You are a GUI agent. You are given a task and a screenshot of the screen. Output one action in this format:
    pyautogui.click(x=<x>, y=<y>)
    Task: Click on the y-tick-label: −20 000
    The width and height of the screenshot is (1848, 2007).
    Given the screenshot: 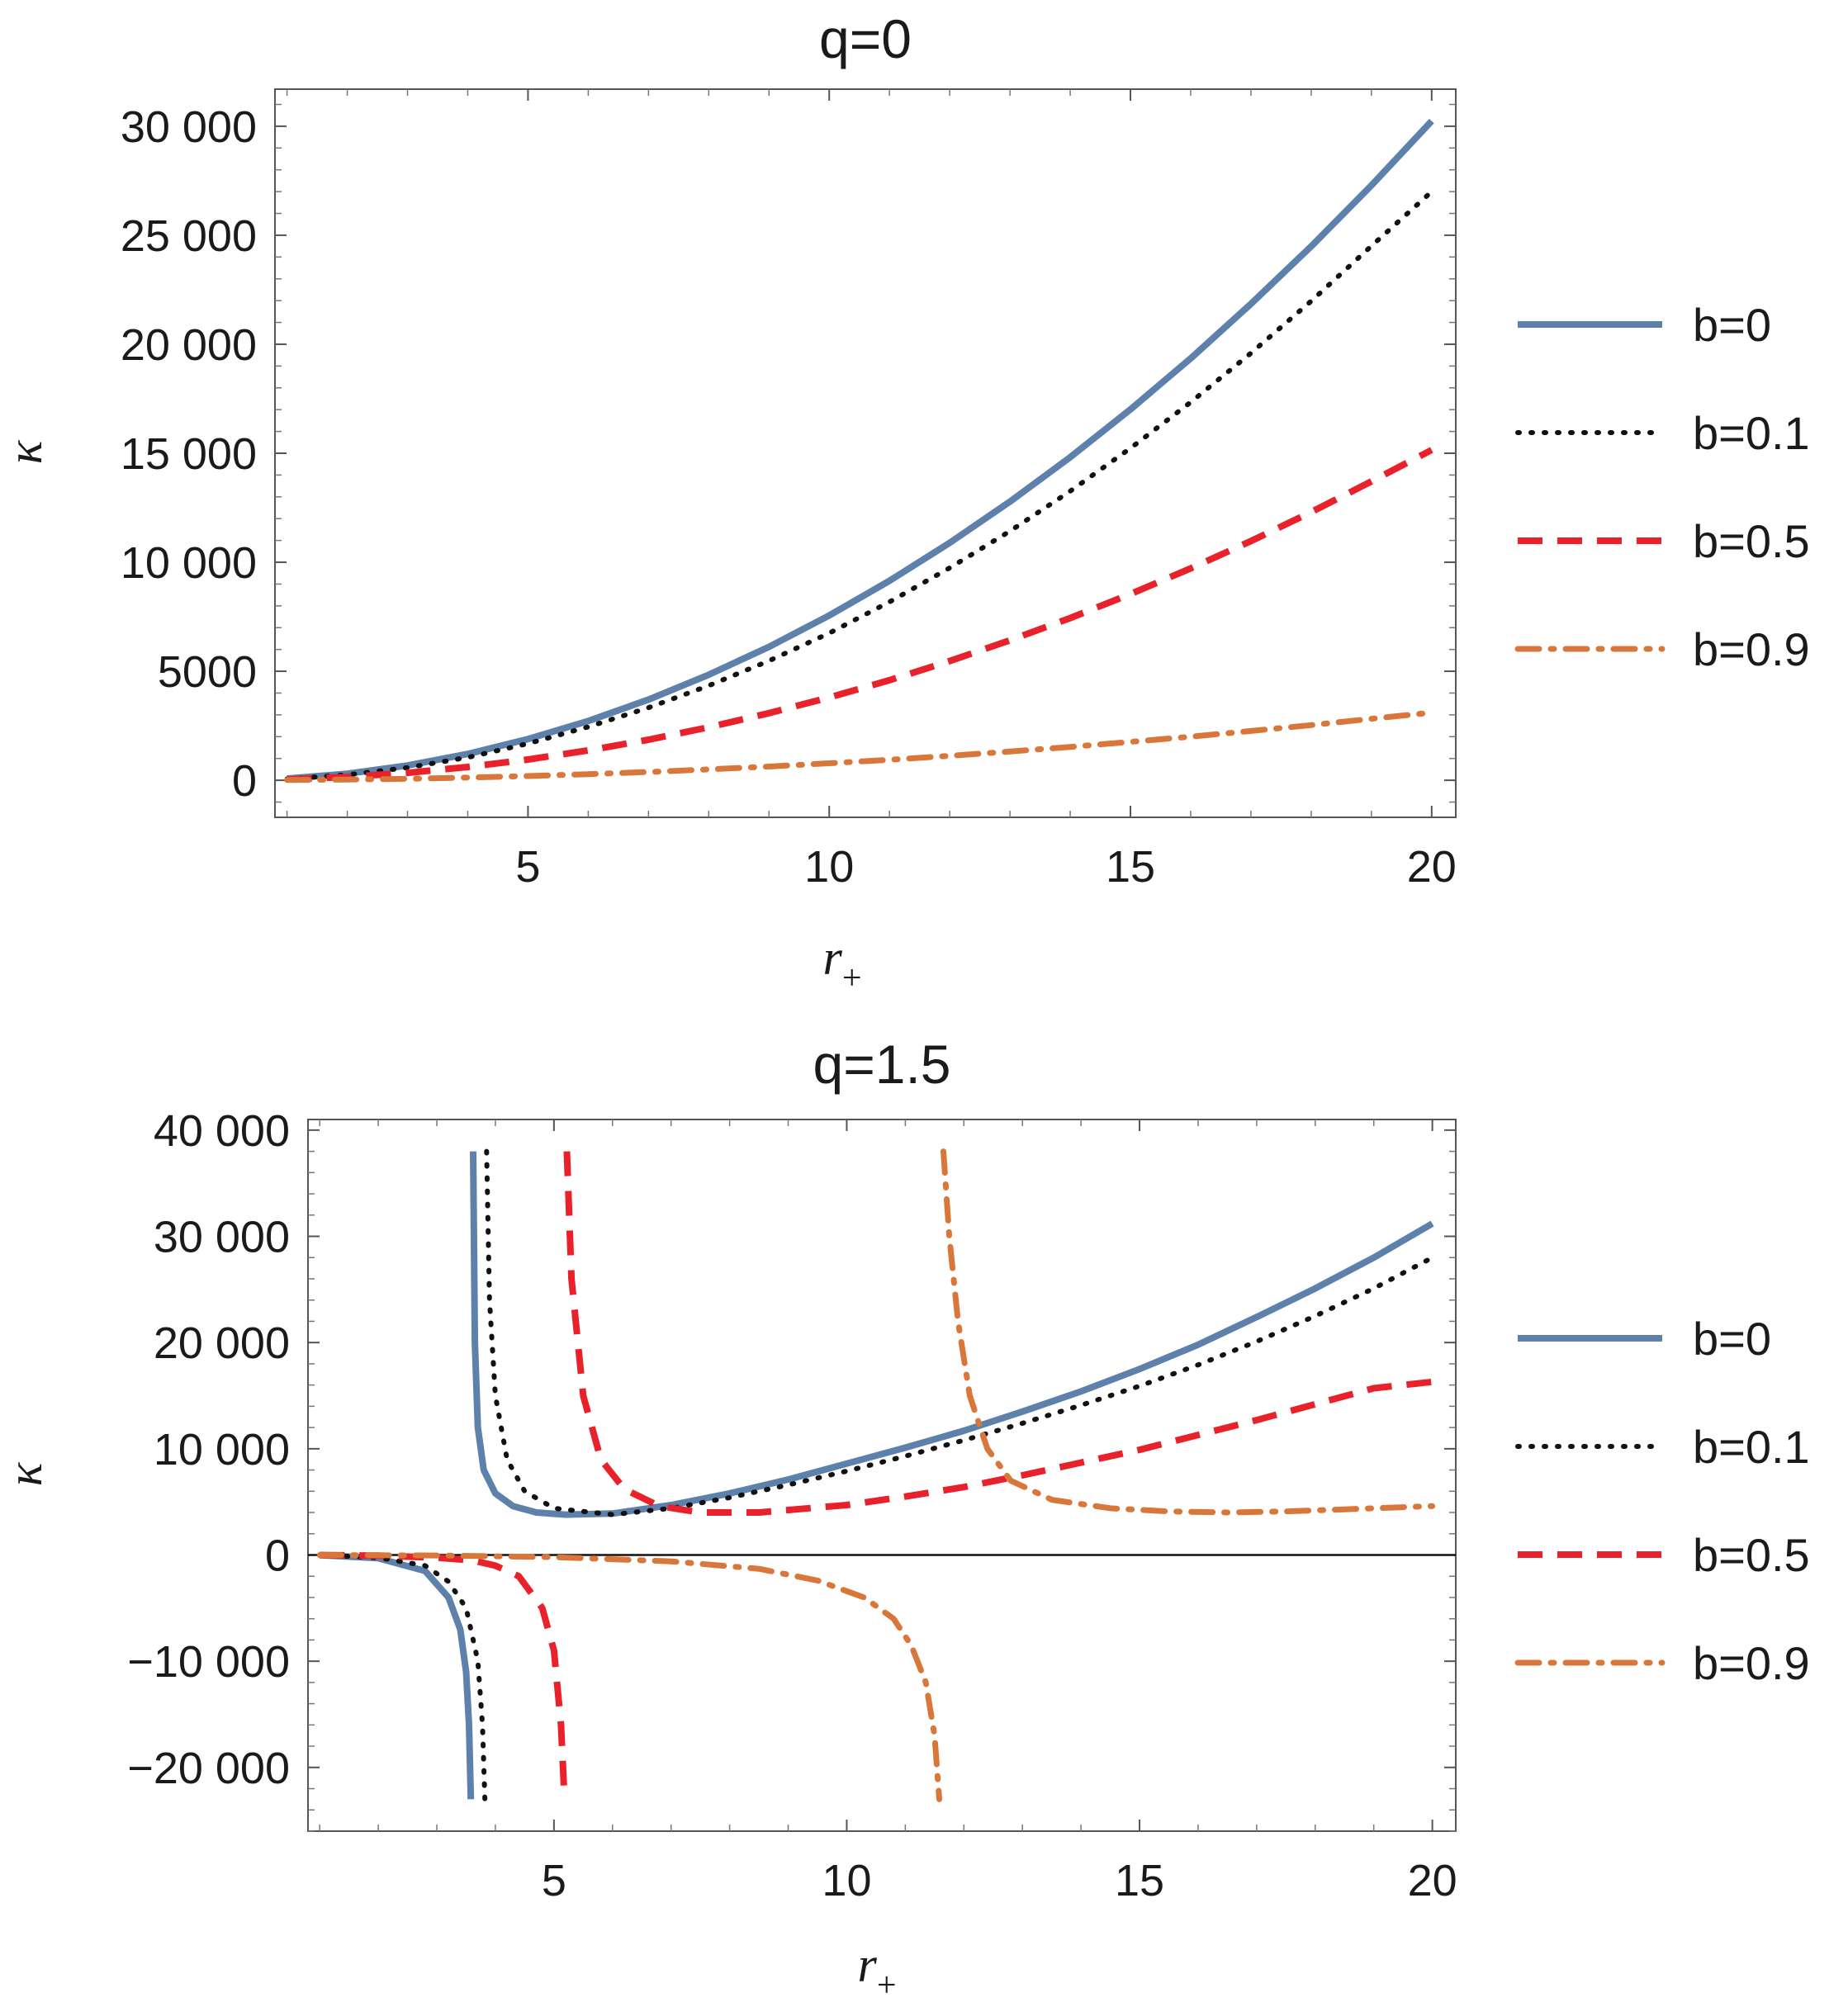 What is the action you would take?
    pyautogui.click(x=209, y=1769)
    